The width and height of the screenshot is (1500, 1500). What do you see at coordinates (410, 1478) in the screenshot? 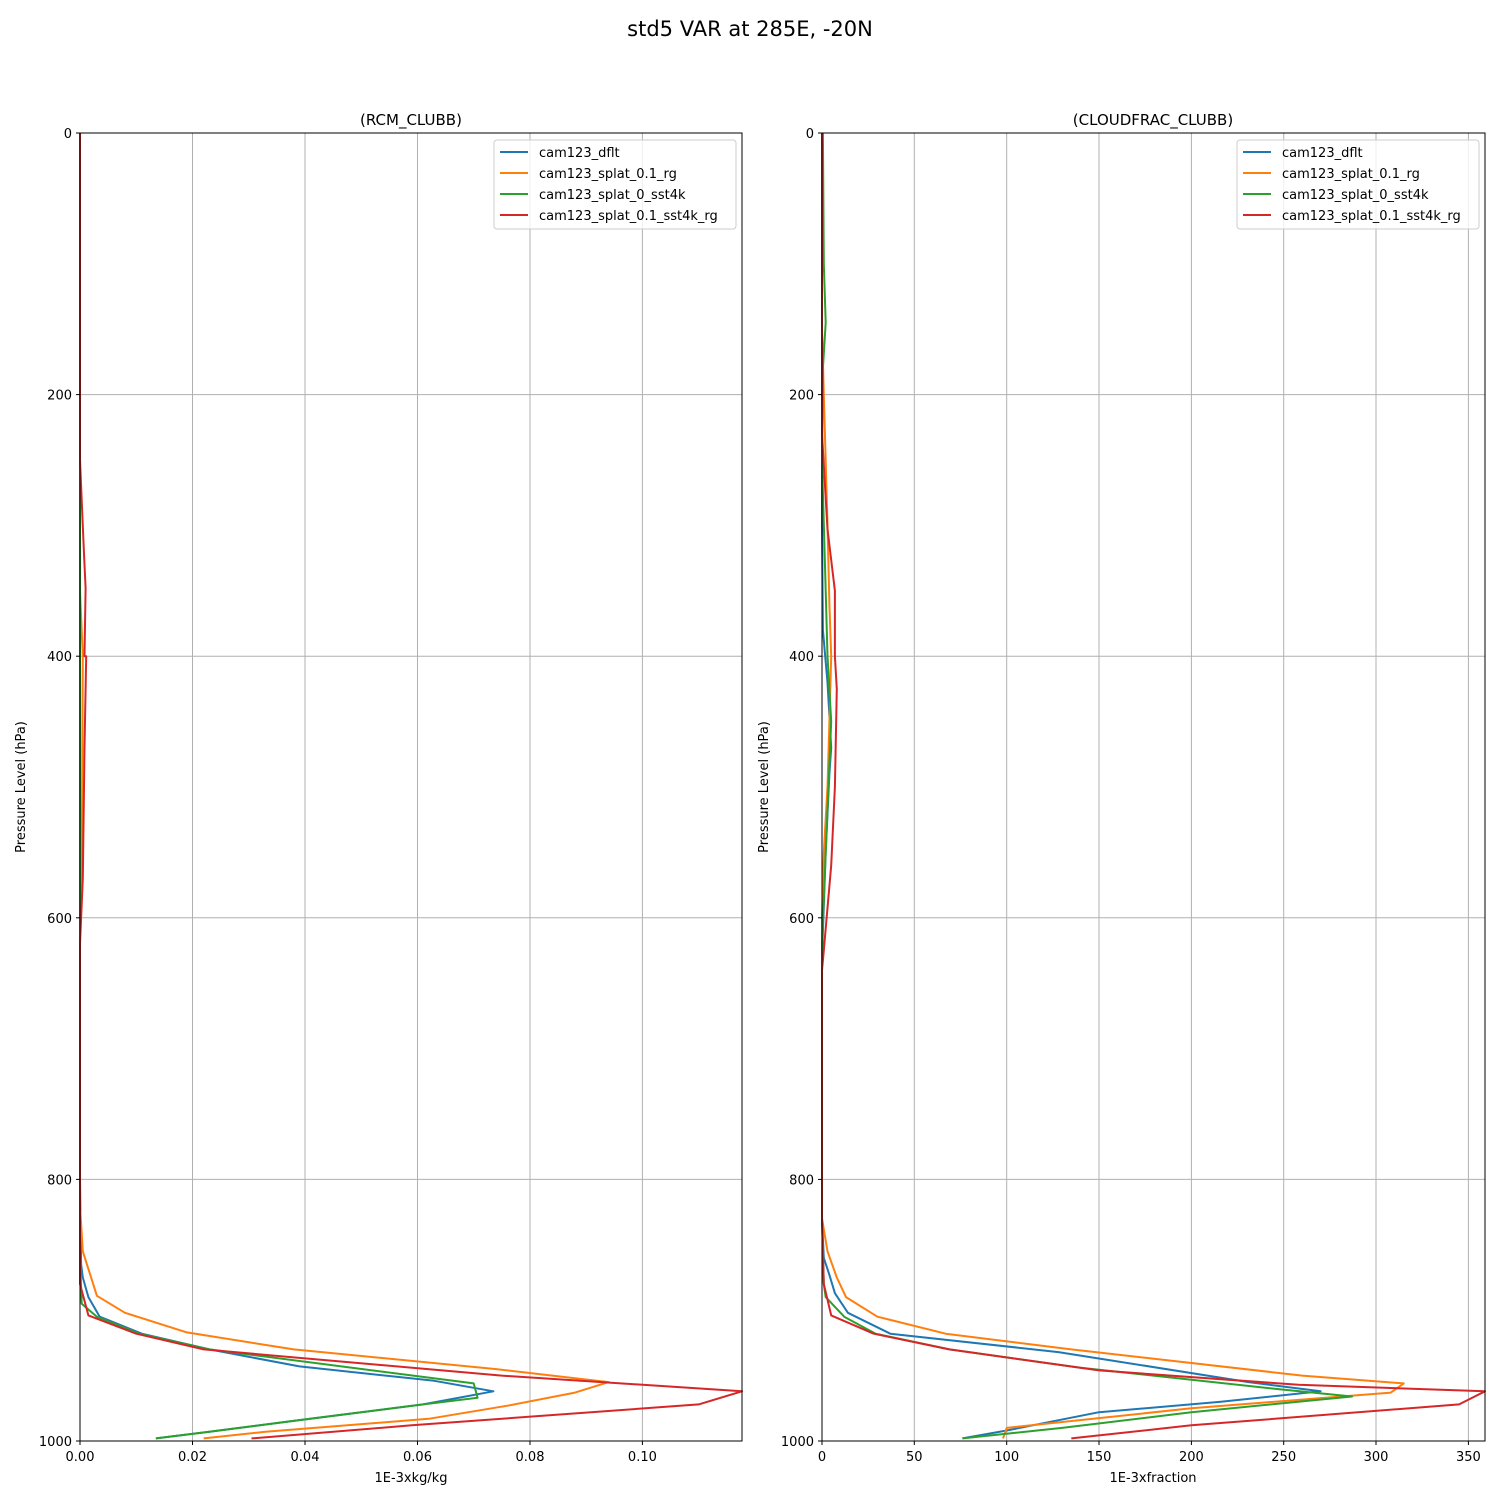
I see `rcm-clubb-x-label: 1E-3xkg/kg` at bounding box center [410, 1478].